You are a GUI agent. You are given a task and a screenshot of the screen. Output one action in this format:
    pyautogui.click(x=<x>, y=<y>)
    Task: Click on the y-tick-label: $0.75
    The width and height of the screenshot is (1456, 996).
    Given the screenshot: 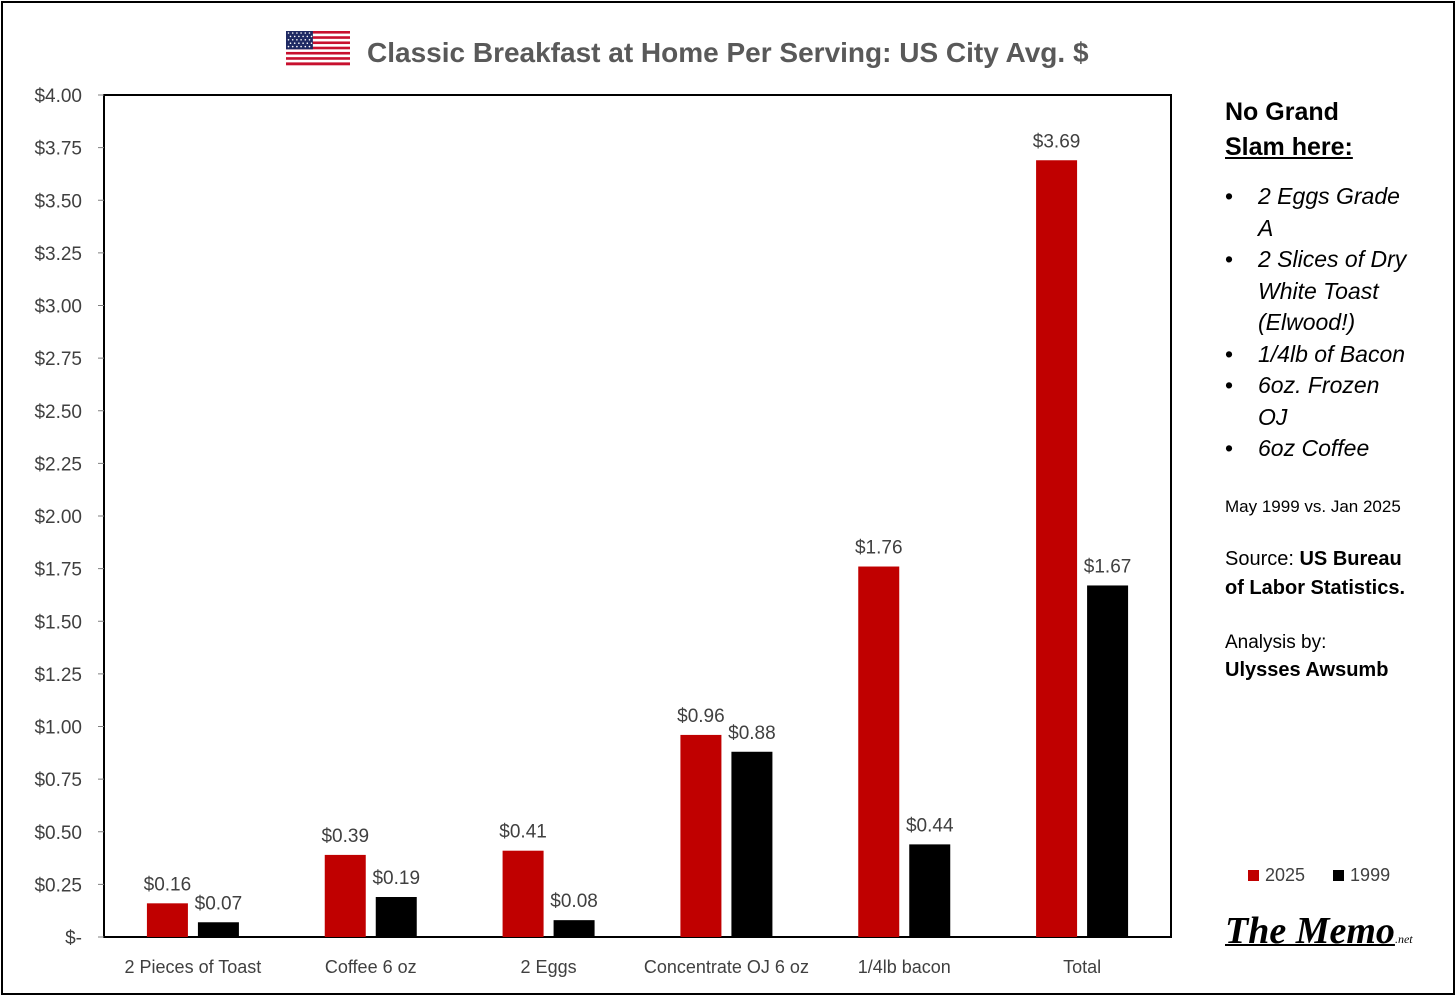 What is the action you would take?
    pyautogui.click(x=58, y=780)
    